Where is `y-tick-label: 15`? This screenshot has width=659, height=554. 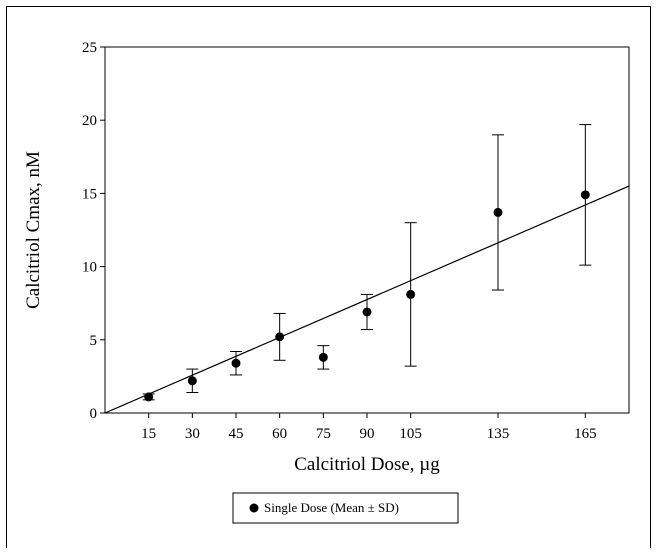
y-tick-label: 15 is located at coordinates (89, 194).